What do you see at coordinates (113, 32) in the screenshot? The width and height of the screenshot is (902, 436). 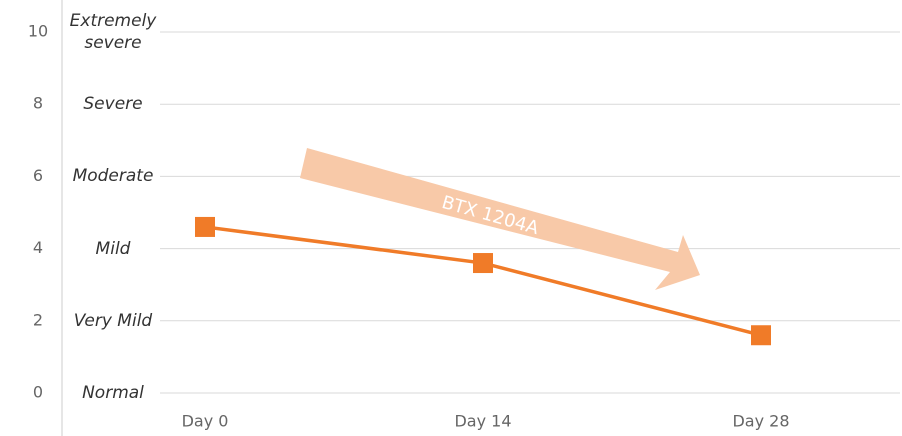 I see `y-tick-description: Extremely severe` at bounding box center [113, 32].